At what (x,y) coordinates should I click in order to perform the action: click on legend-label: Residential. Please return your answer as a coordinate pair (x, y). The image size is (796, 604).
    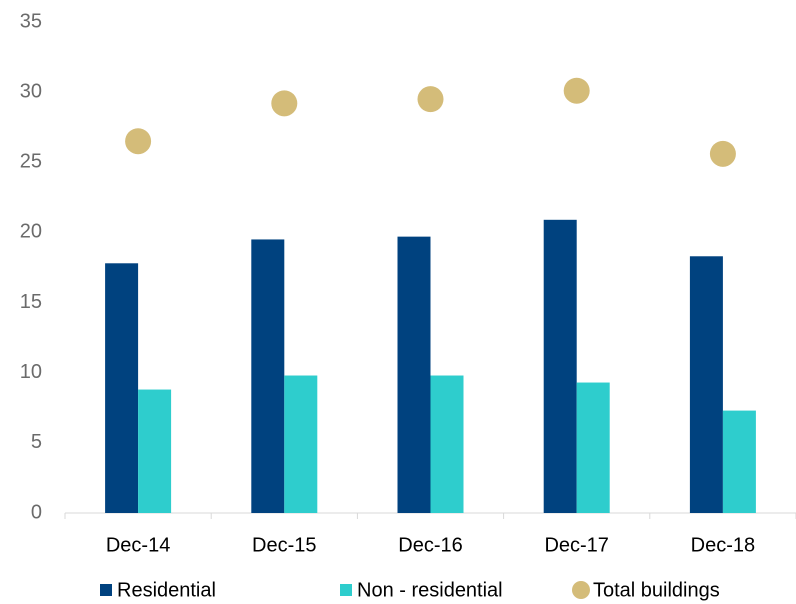
    Looking at the image, I should click on (166, 590).